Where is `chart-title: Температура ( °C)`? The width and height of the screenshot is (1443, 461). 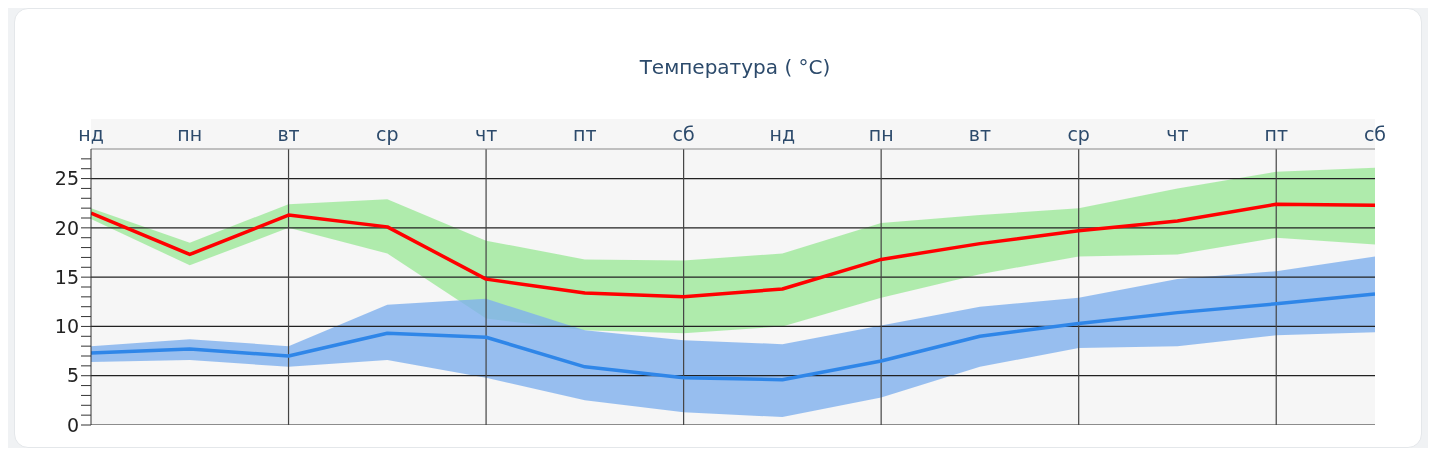 chart-title: Температура ( °C) is located at coordinates (735, 67).